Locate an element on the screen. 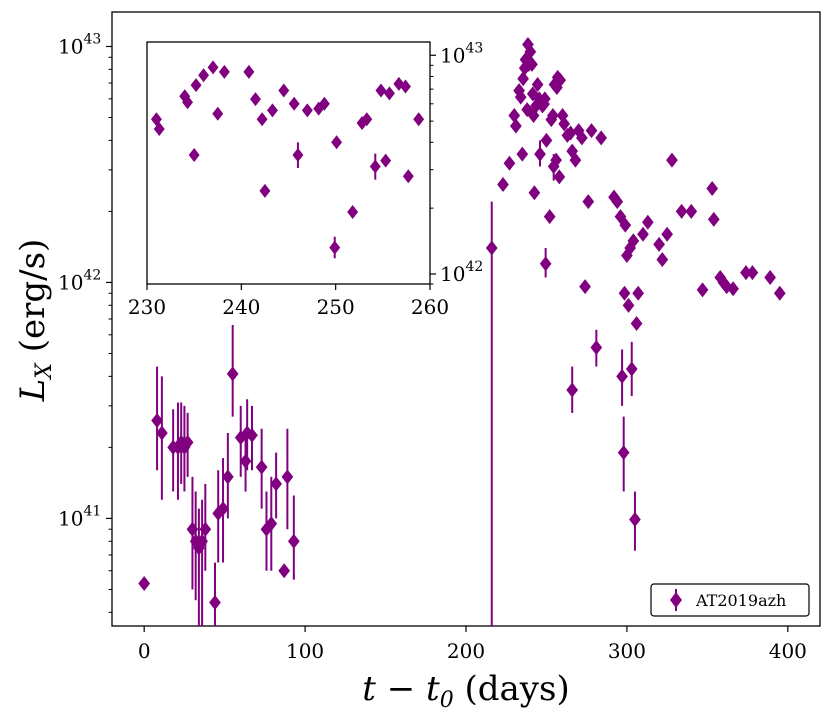 Image resolution: width=831 pixels, height=719 pixels. legend-box is located at coordinates (730, 600).